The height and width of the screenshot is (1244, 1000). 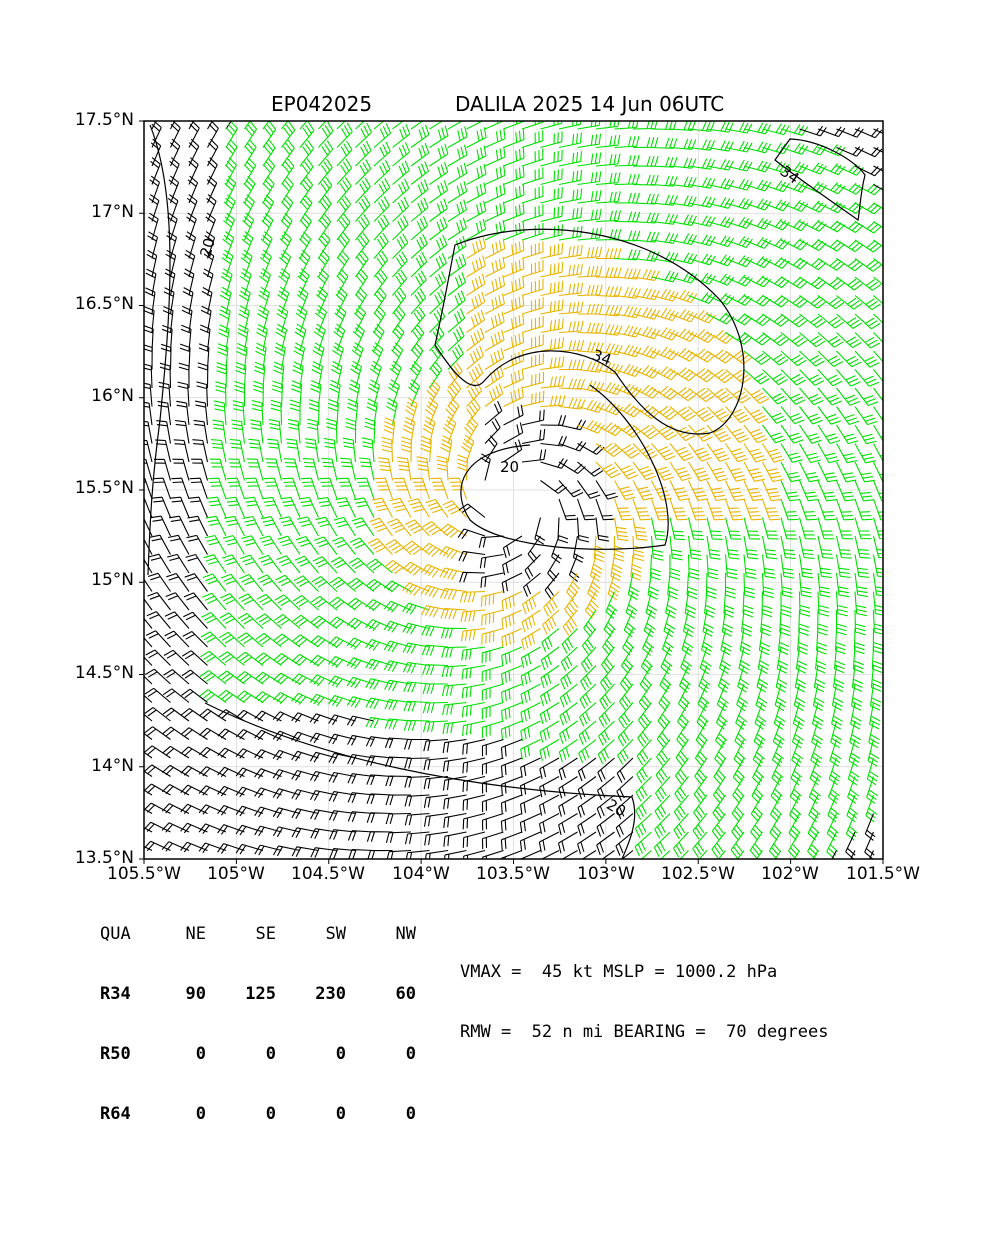 What do you see at coordinates (270, 1054) in the screenshot?
I see `row-cell: 0` at bounding box center [270, 1054].